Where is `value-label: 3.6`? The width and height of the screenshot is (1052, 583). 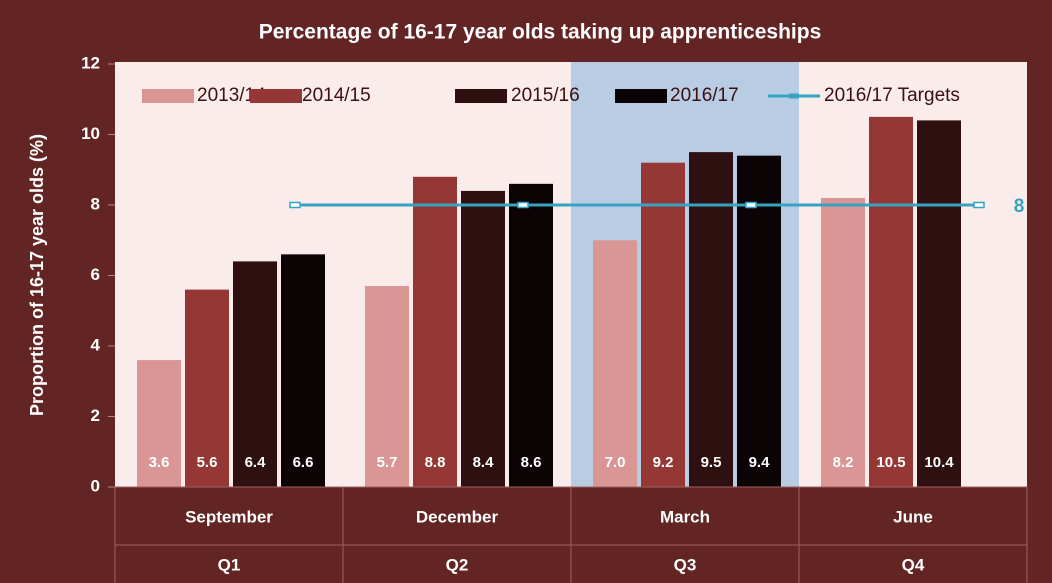
value-label: 3.6 is located at coordinates (159, 462).